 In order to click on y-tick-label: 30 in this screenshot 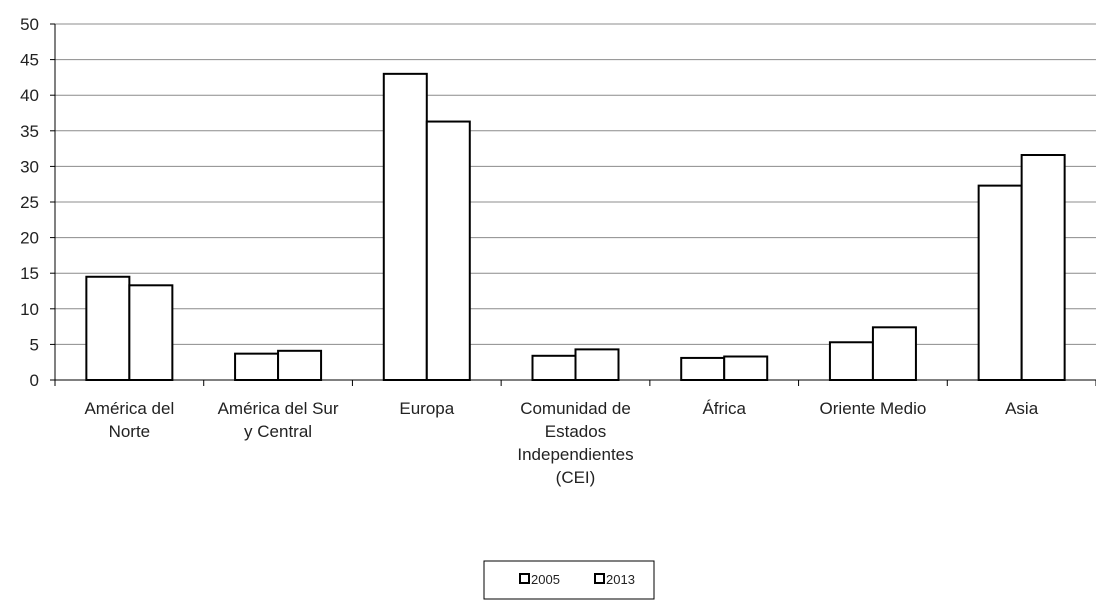, I will do `click(29, 166)`.